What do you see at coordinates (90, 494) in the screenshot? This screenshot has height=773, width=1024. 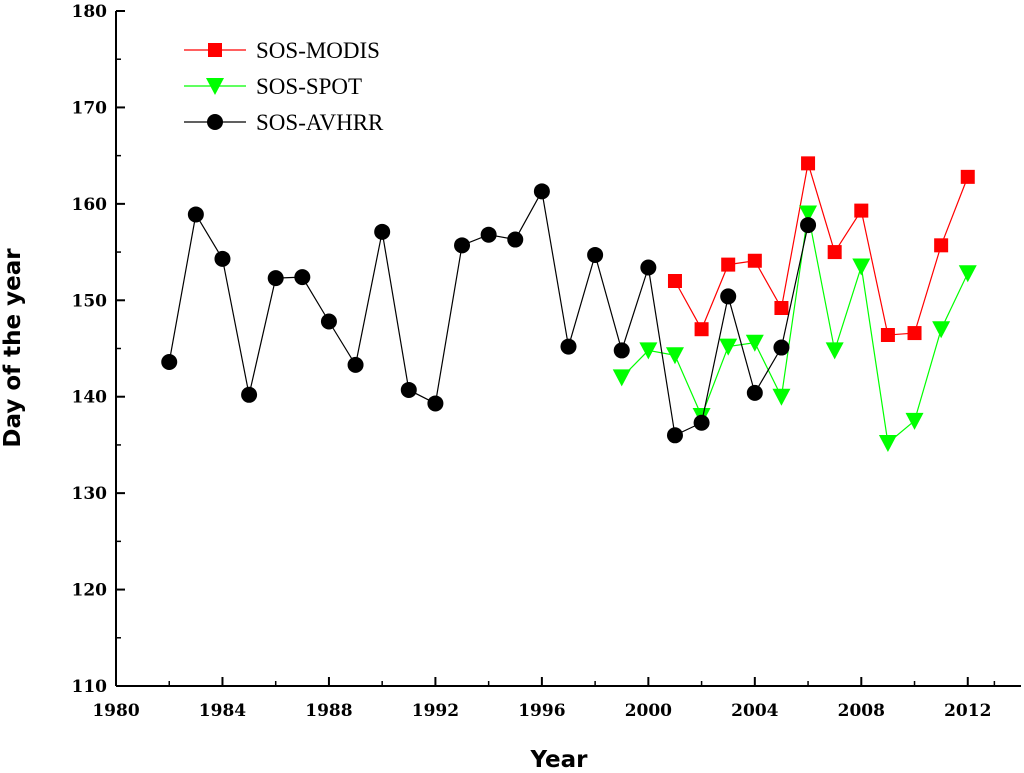 I see `y-tick-label: 130` at bounding box center [90, 494].